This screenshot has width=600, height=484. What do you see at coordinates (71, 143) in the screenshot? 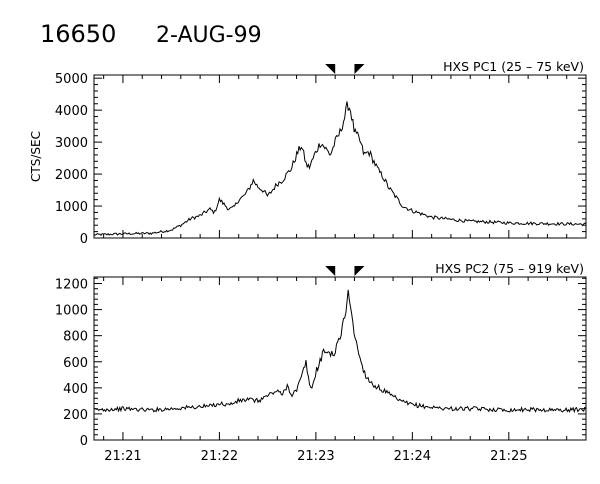
I see `y-tick-label: 3000` at bounding box center [71, 143].